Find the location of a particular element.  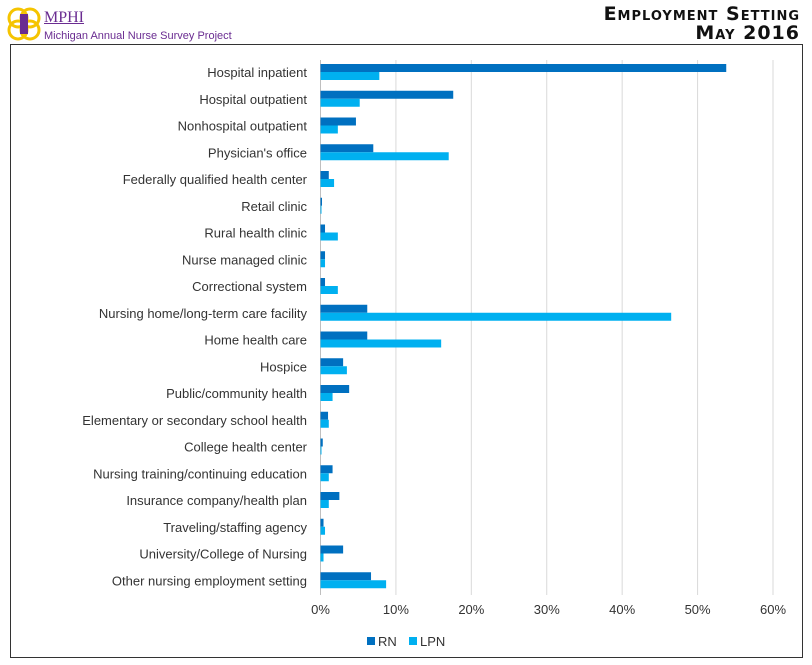

category-label: Hospital outpatient is located at coordinates (253, 99).